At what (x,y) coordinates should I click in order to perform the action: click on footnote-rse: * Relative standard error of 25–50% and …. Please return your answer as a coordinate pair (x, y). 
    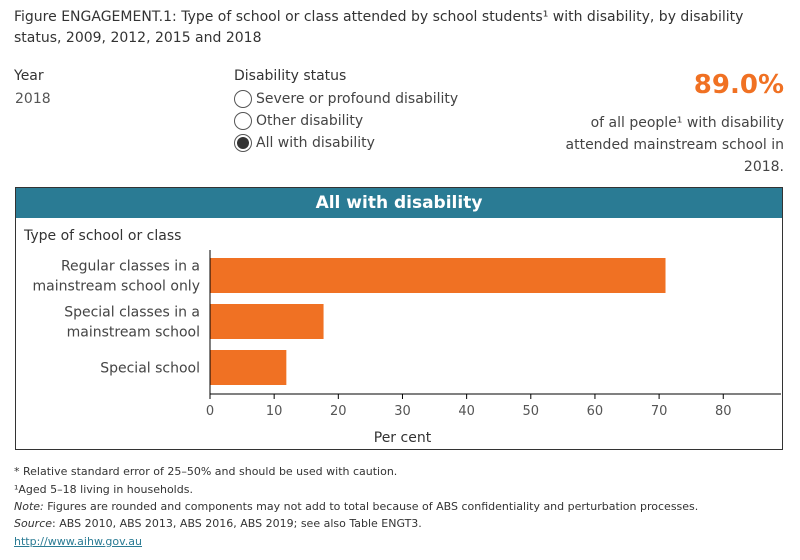
    Looking at the image, I should click on (206, 471).